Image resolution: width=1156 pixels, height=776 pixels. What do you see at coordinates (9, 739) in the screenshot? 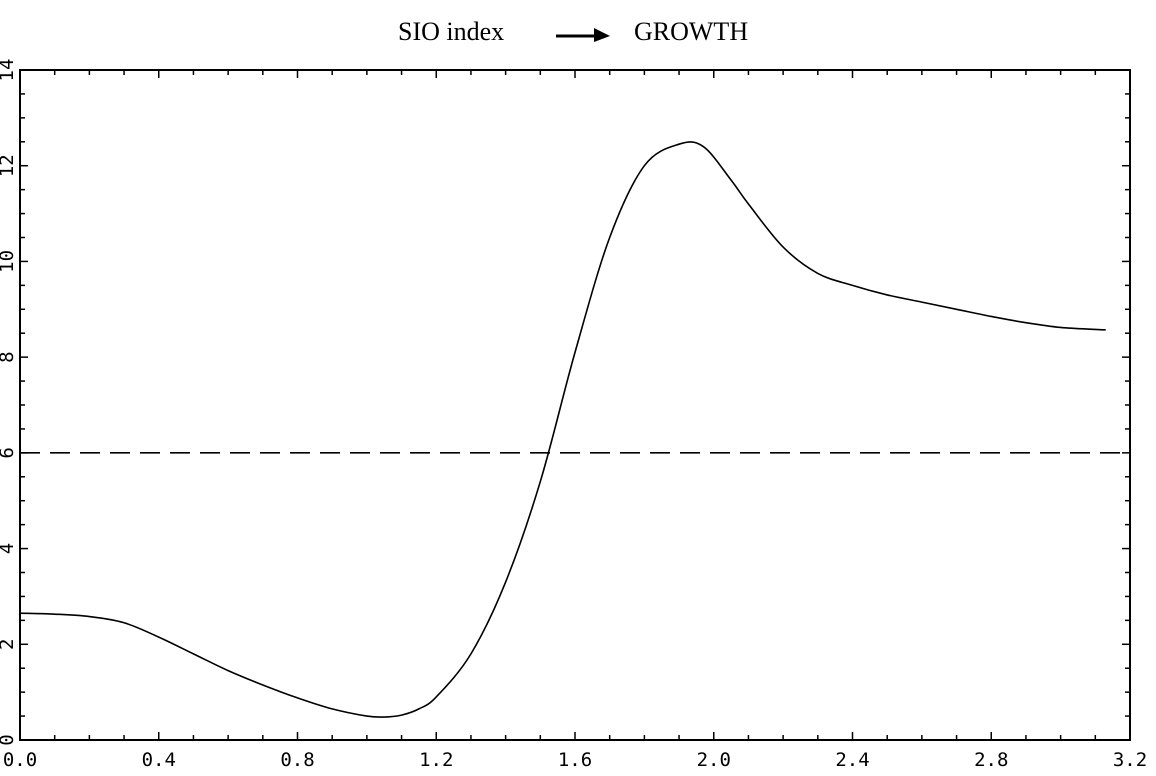
I see `y-tick-label: 0` at bounding box center [9, 739].